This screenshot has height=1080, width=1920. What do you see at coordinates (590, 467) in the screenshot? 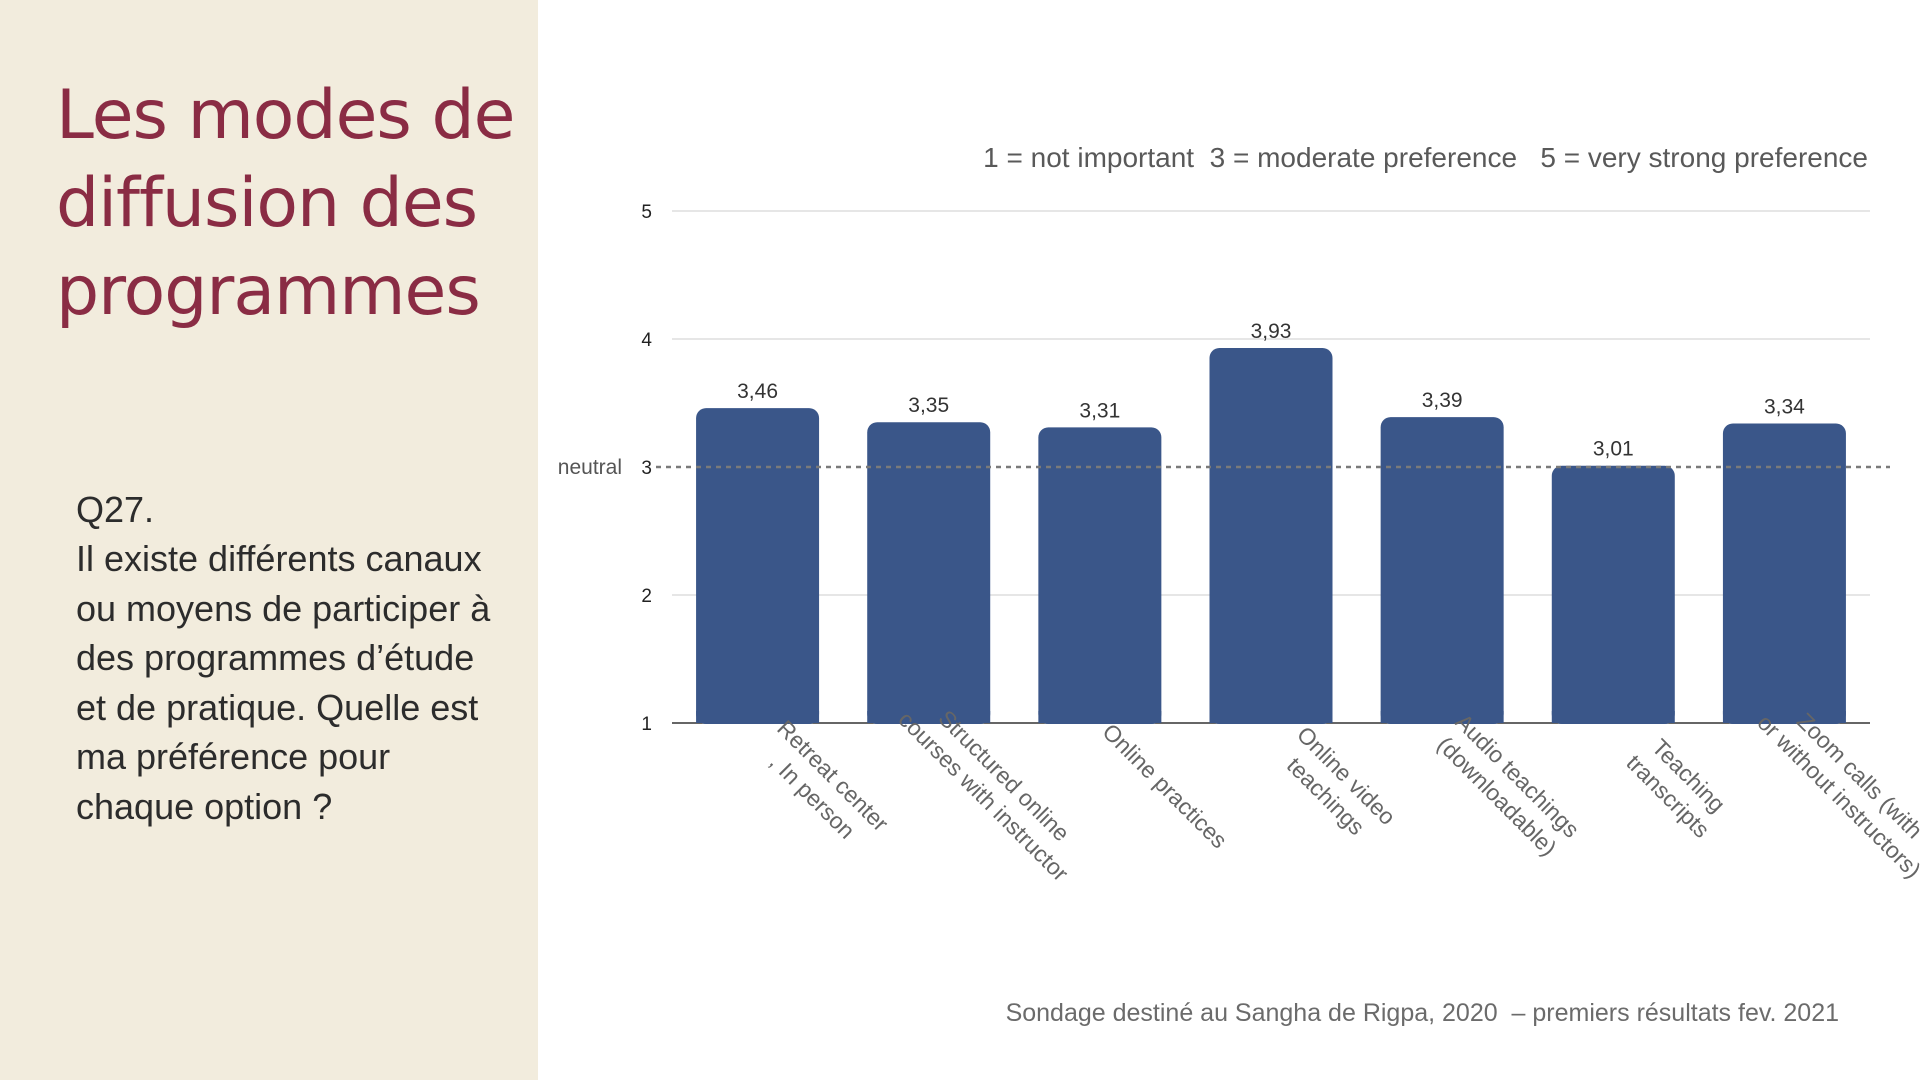
I see `neutral-label: neutral` at bounding box center [590, 467].